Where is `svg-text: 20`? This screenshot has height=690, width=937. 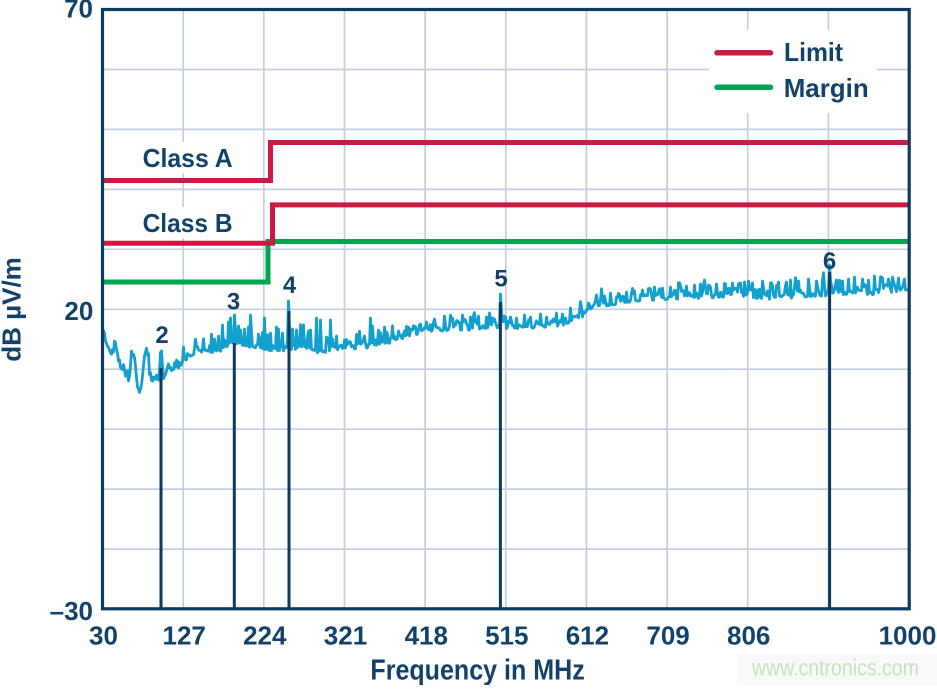 svg-text: 20 is located at coordinates (78, 311).